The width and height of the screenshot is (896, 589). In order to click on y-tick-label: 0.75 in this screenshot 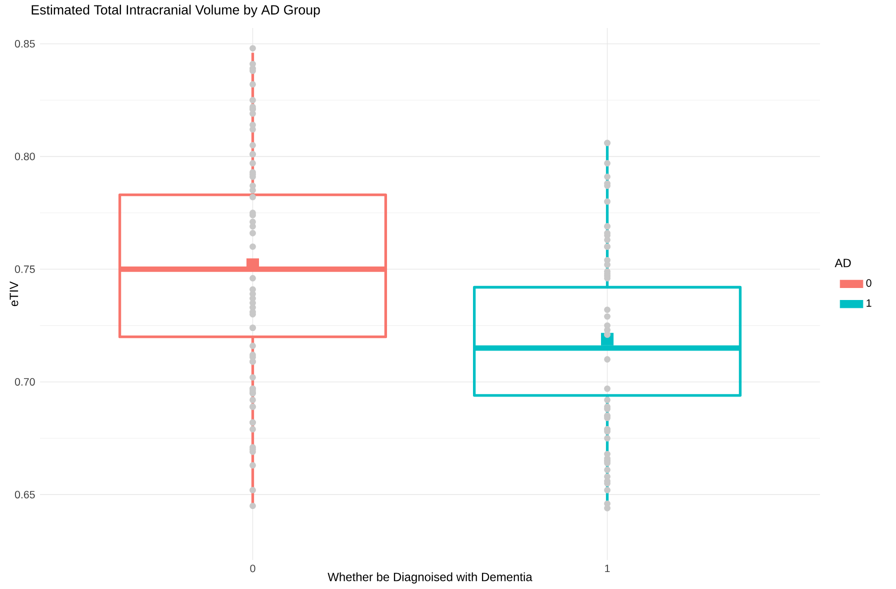, I will do `click(24, 269)`.